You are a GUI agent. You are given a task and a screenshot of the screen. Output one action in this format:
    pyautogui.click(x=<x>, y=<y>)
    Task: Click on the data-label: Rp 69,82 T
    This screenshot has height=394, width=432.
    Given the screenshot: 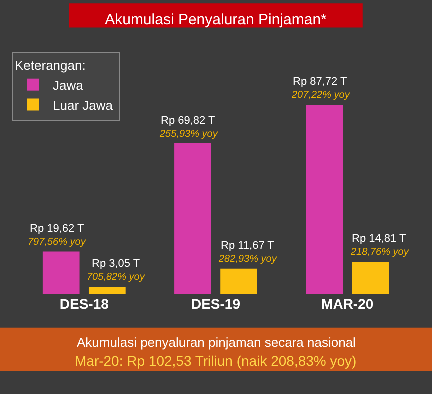 What is the action you would take?
    pyautogui.click(x=188, y=121)
    